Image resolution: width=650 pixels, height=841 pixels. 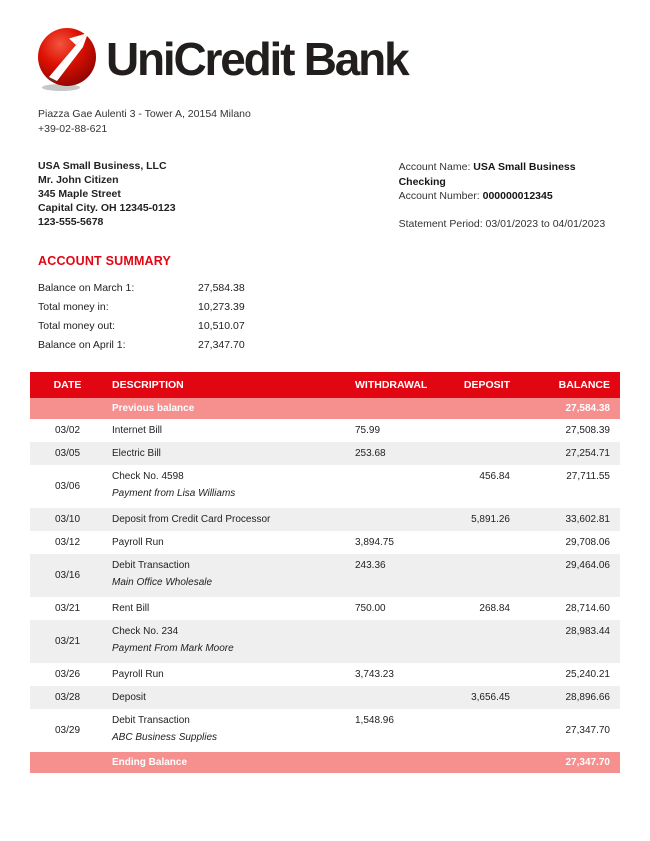 I want to click on txn-date: 03/05, so click(x=67, y=454).